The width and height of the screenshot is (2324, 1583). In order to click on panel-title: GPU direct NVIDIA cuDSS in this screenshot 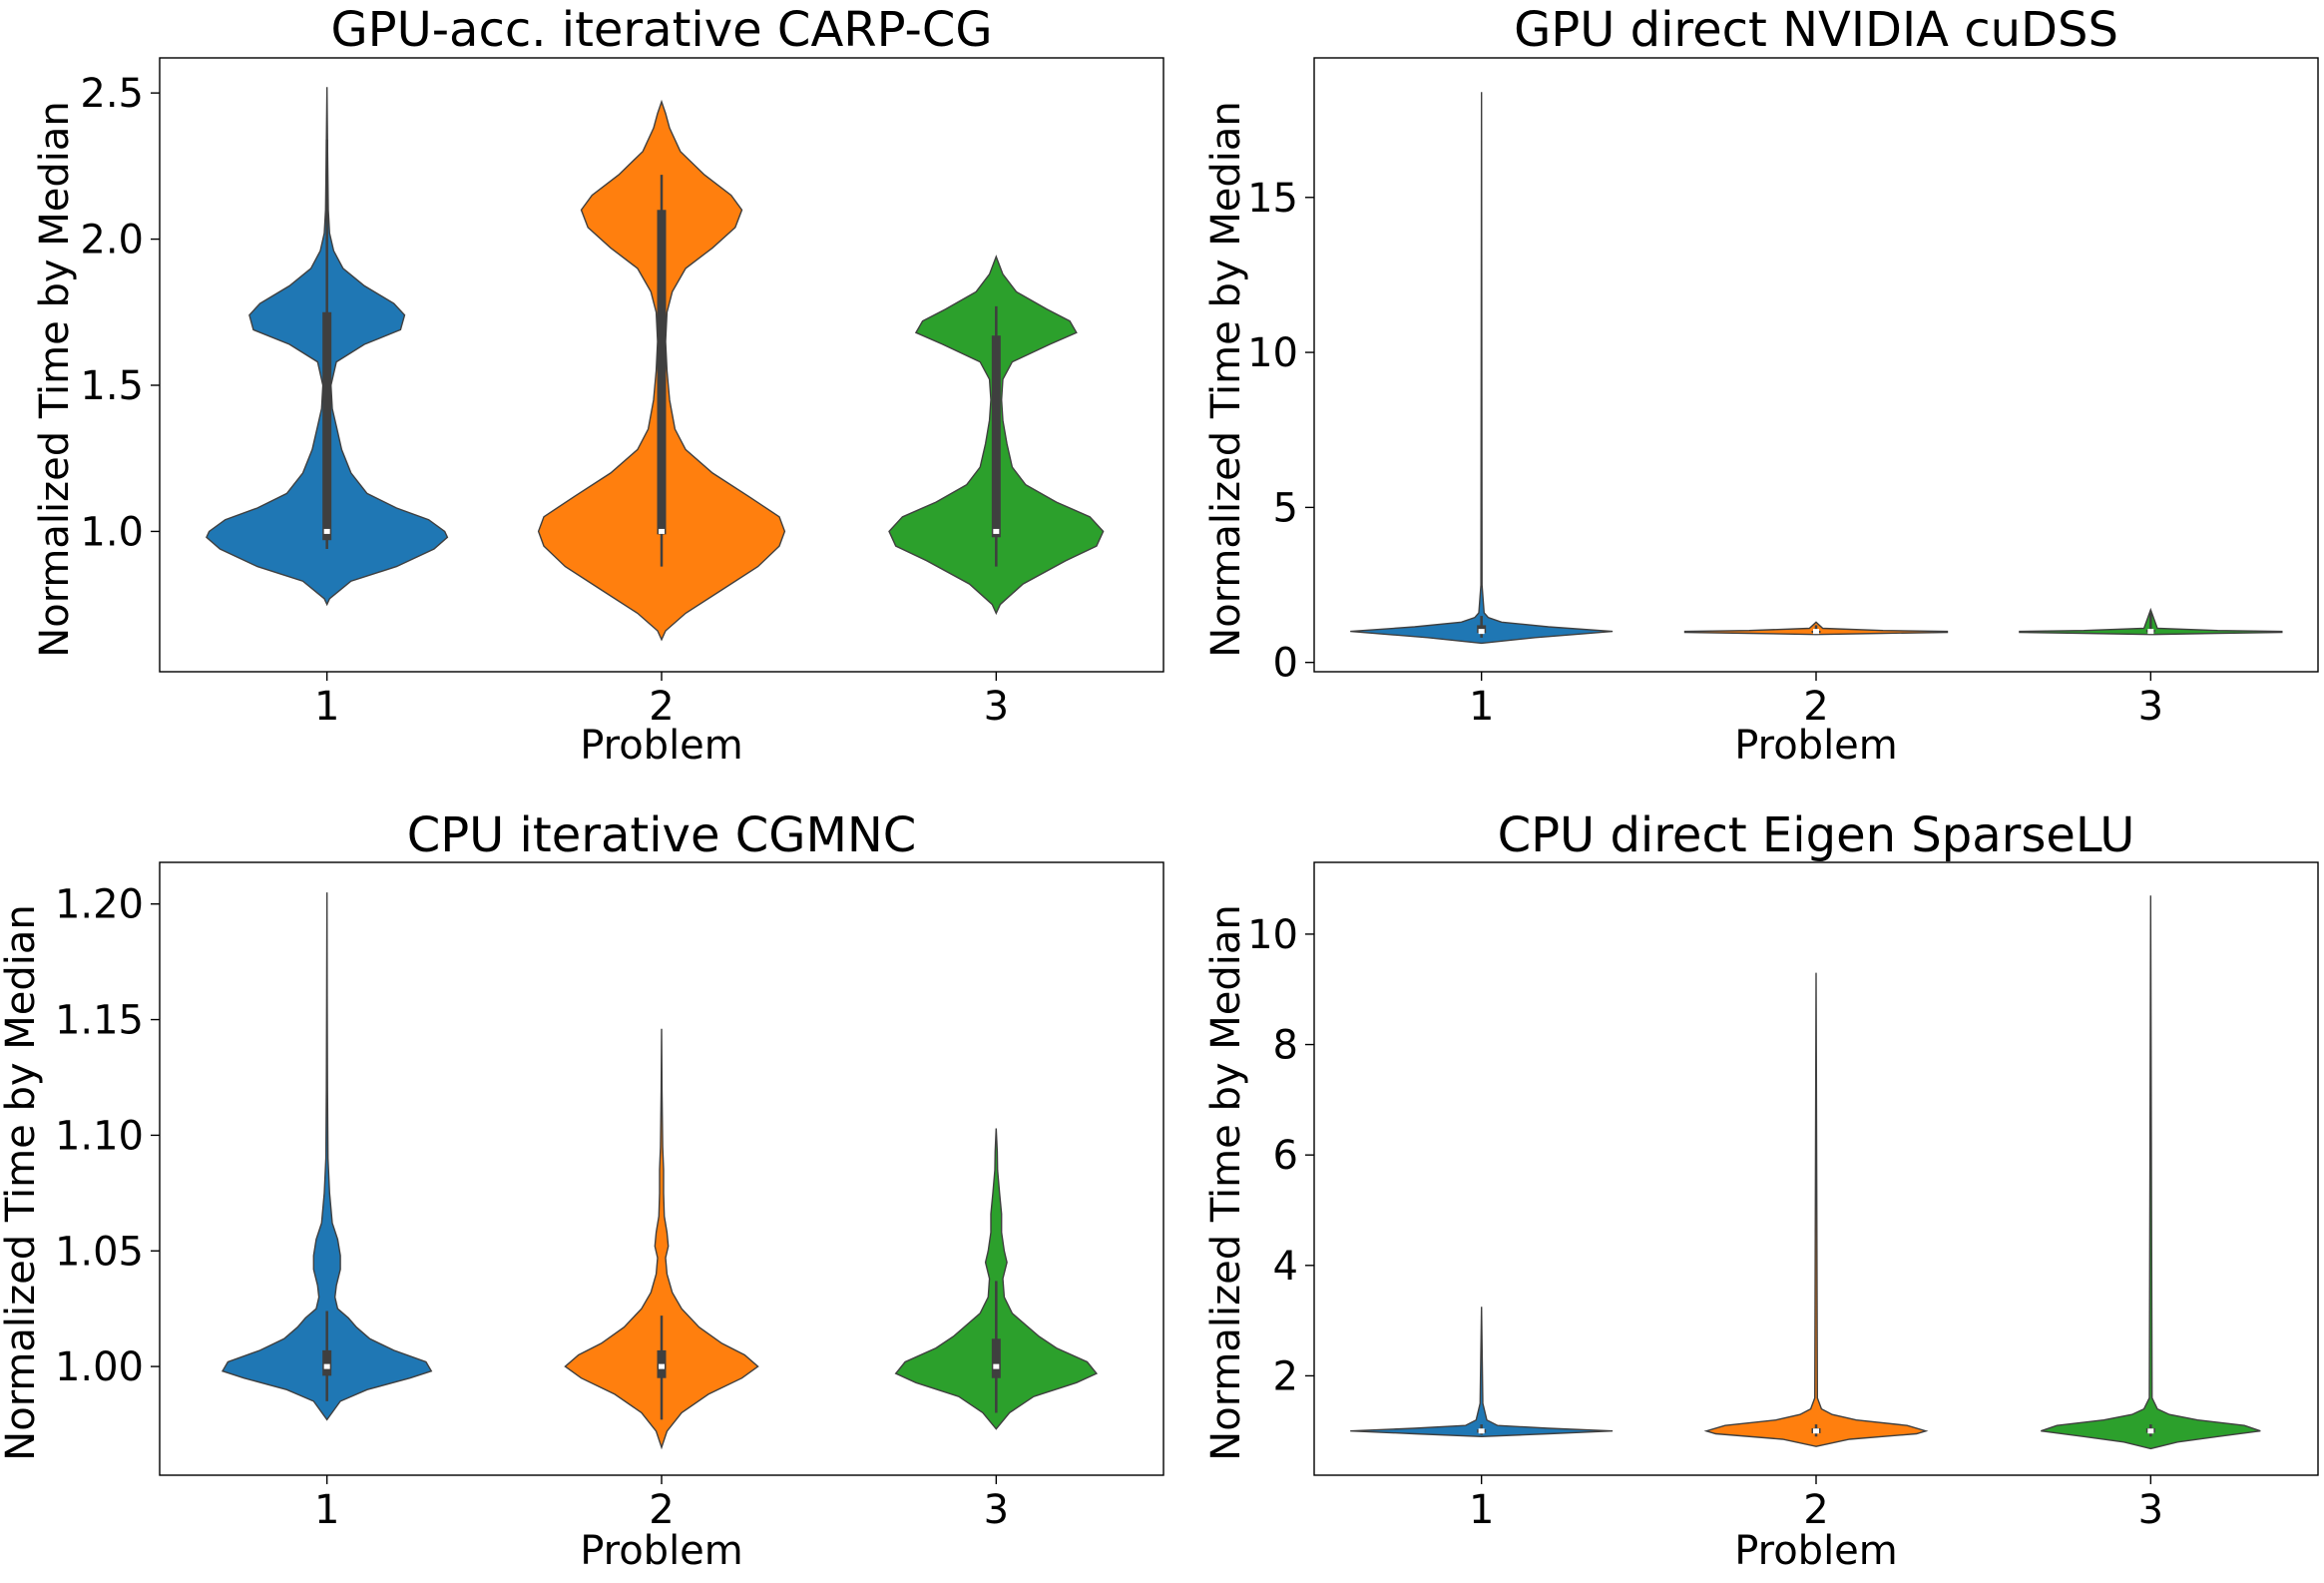, I will do `click(1816, 30)`.